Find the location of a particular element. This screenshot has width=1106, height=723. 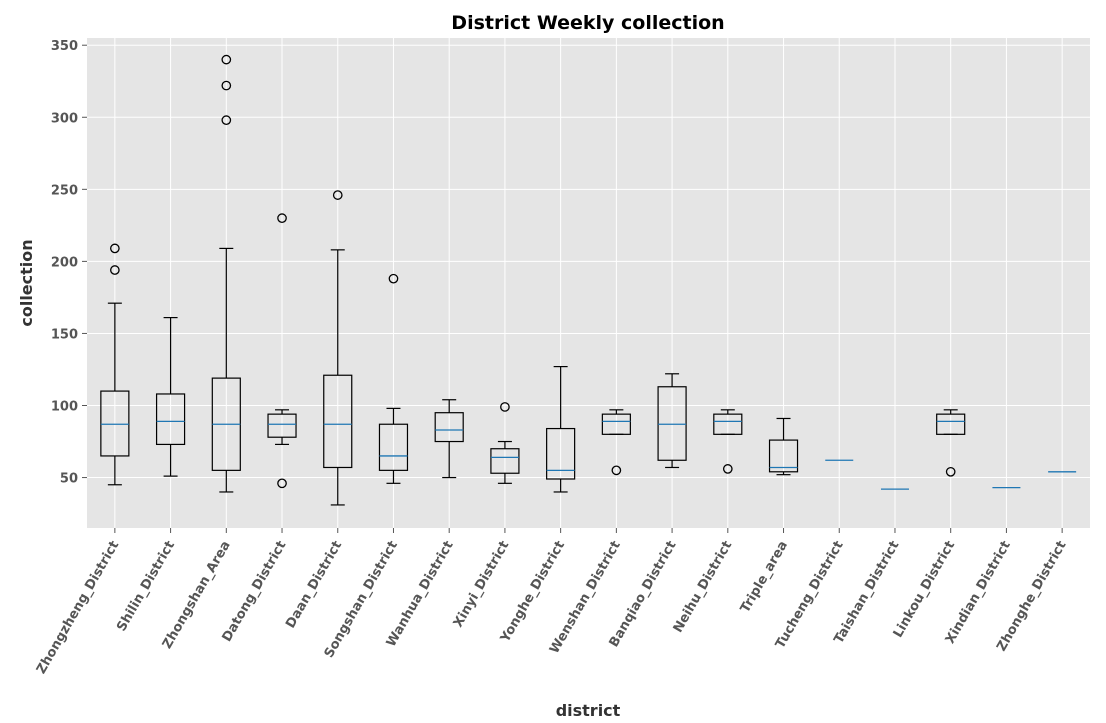

box-Wanhua_District is located at coordinates (449, 439).